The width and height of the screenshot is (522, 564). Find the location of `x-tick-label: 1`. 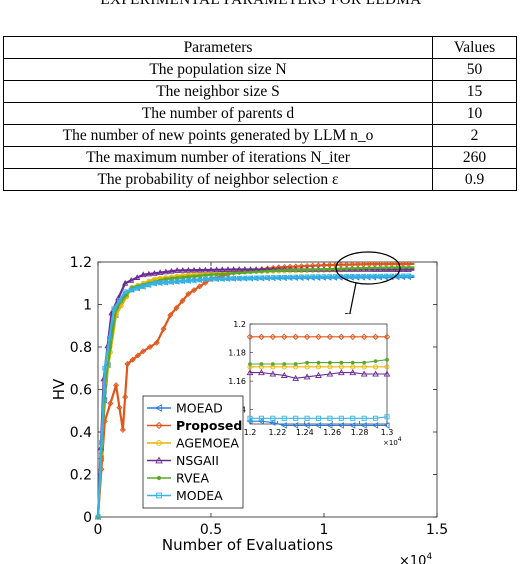

x-tick-label: 1 is located at coordinates (324, 530).